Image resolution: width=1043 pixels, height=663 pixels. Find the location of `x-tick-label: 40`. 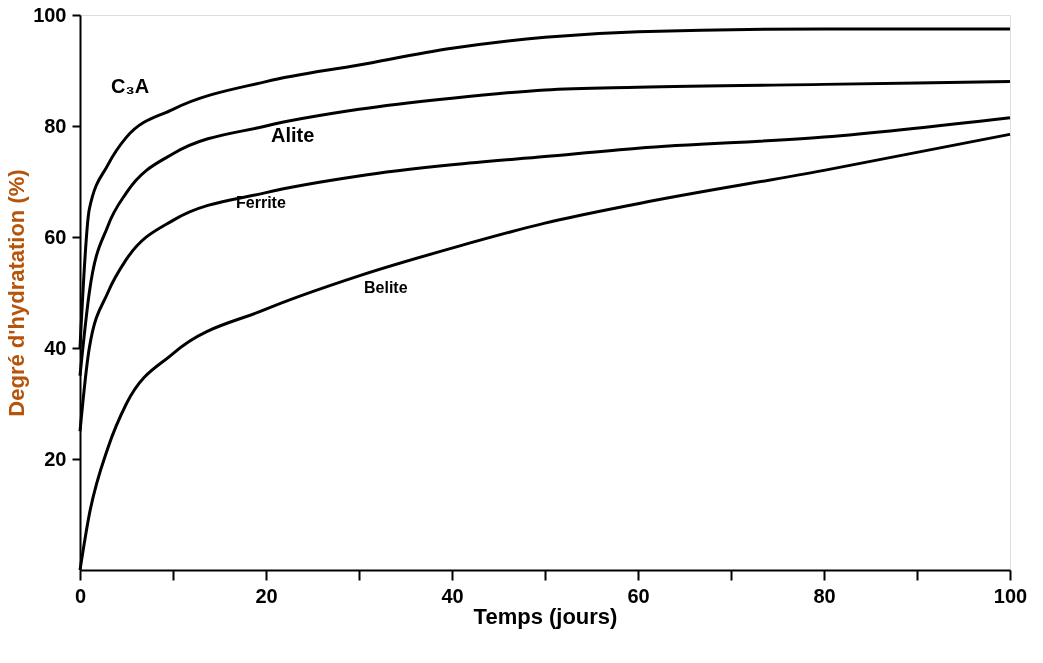

x-tick-label: 40 is located at coordinates (452, 595).